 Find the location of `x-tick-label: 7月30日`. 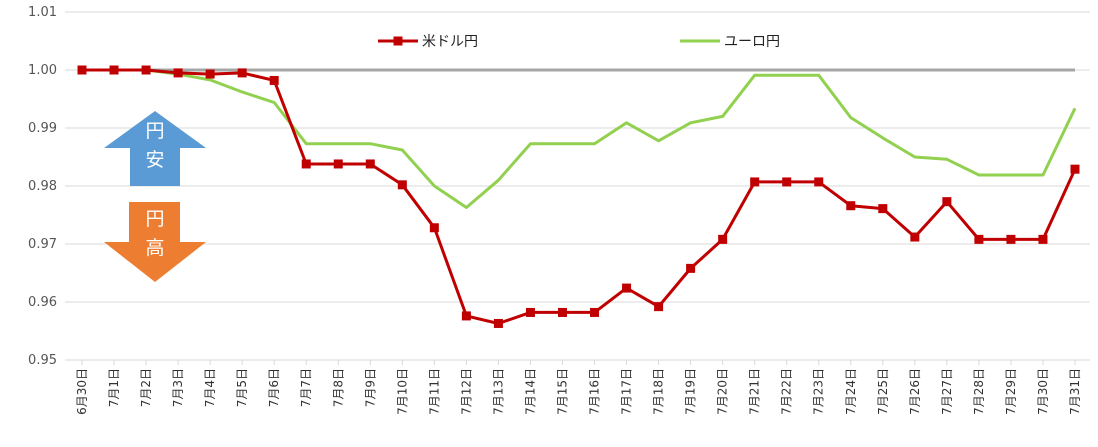

x-tick-label: 7月30日 is located at coordinates (1043, 391).